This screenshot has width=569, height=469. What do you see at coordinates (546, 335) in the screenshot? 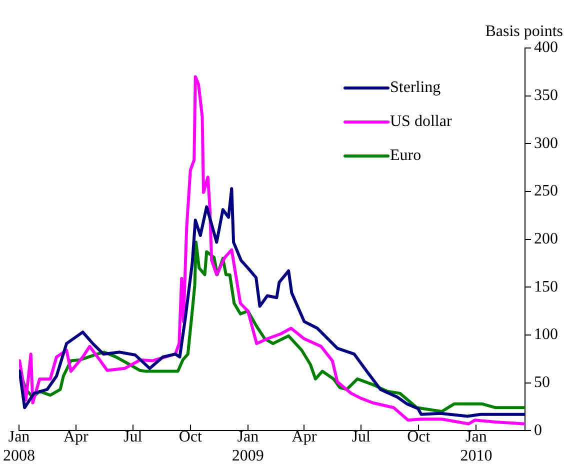
I see `y-tick-label: 100` at bounding box center [546, 335].